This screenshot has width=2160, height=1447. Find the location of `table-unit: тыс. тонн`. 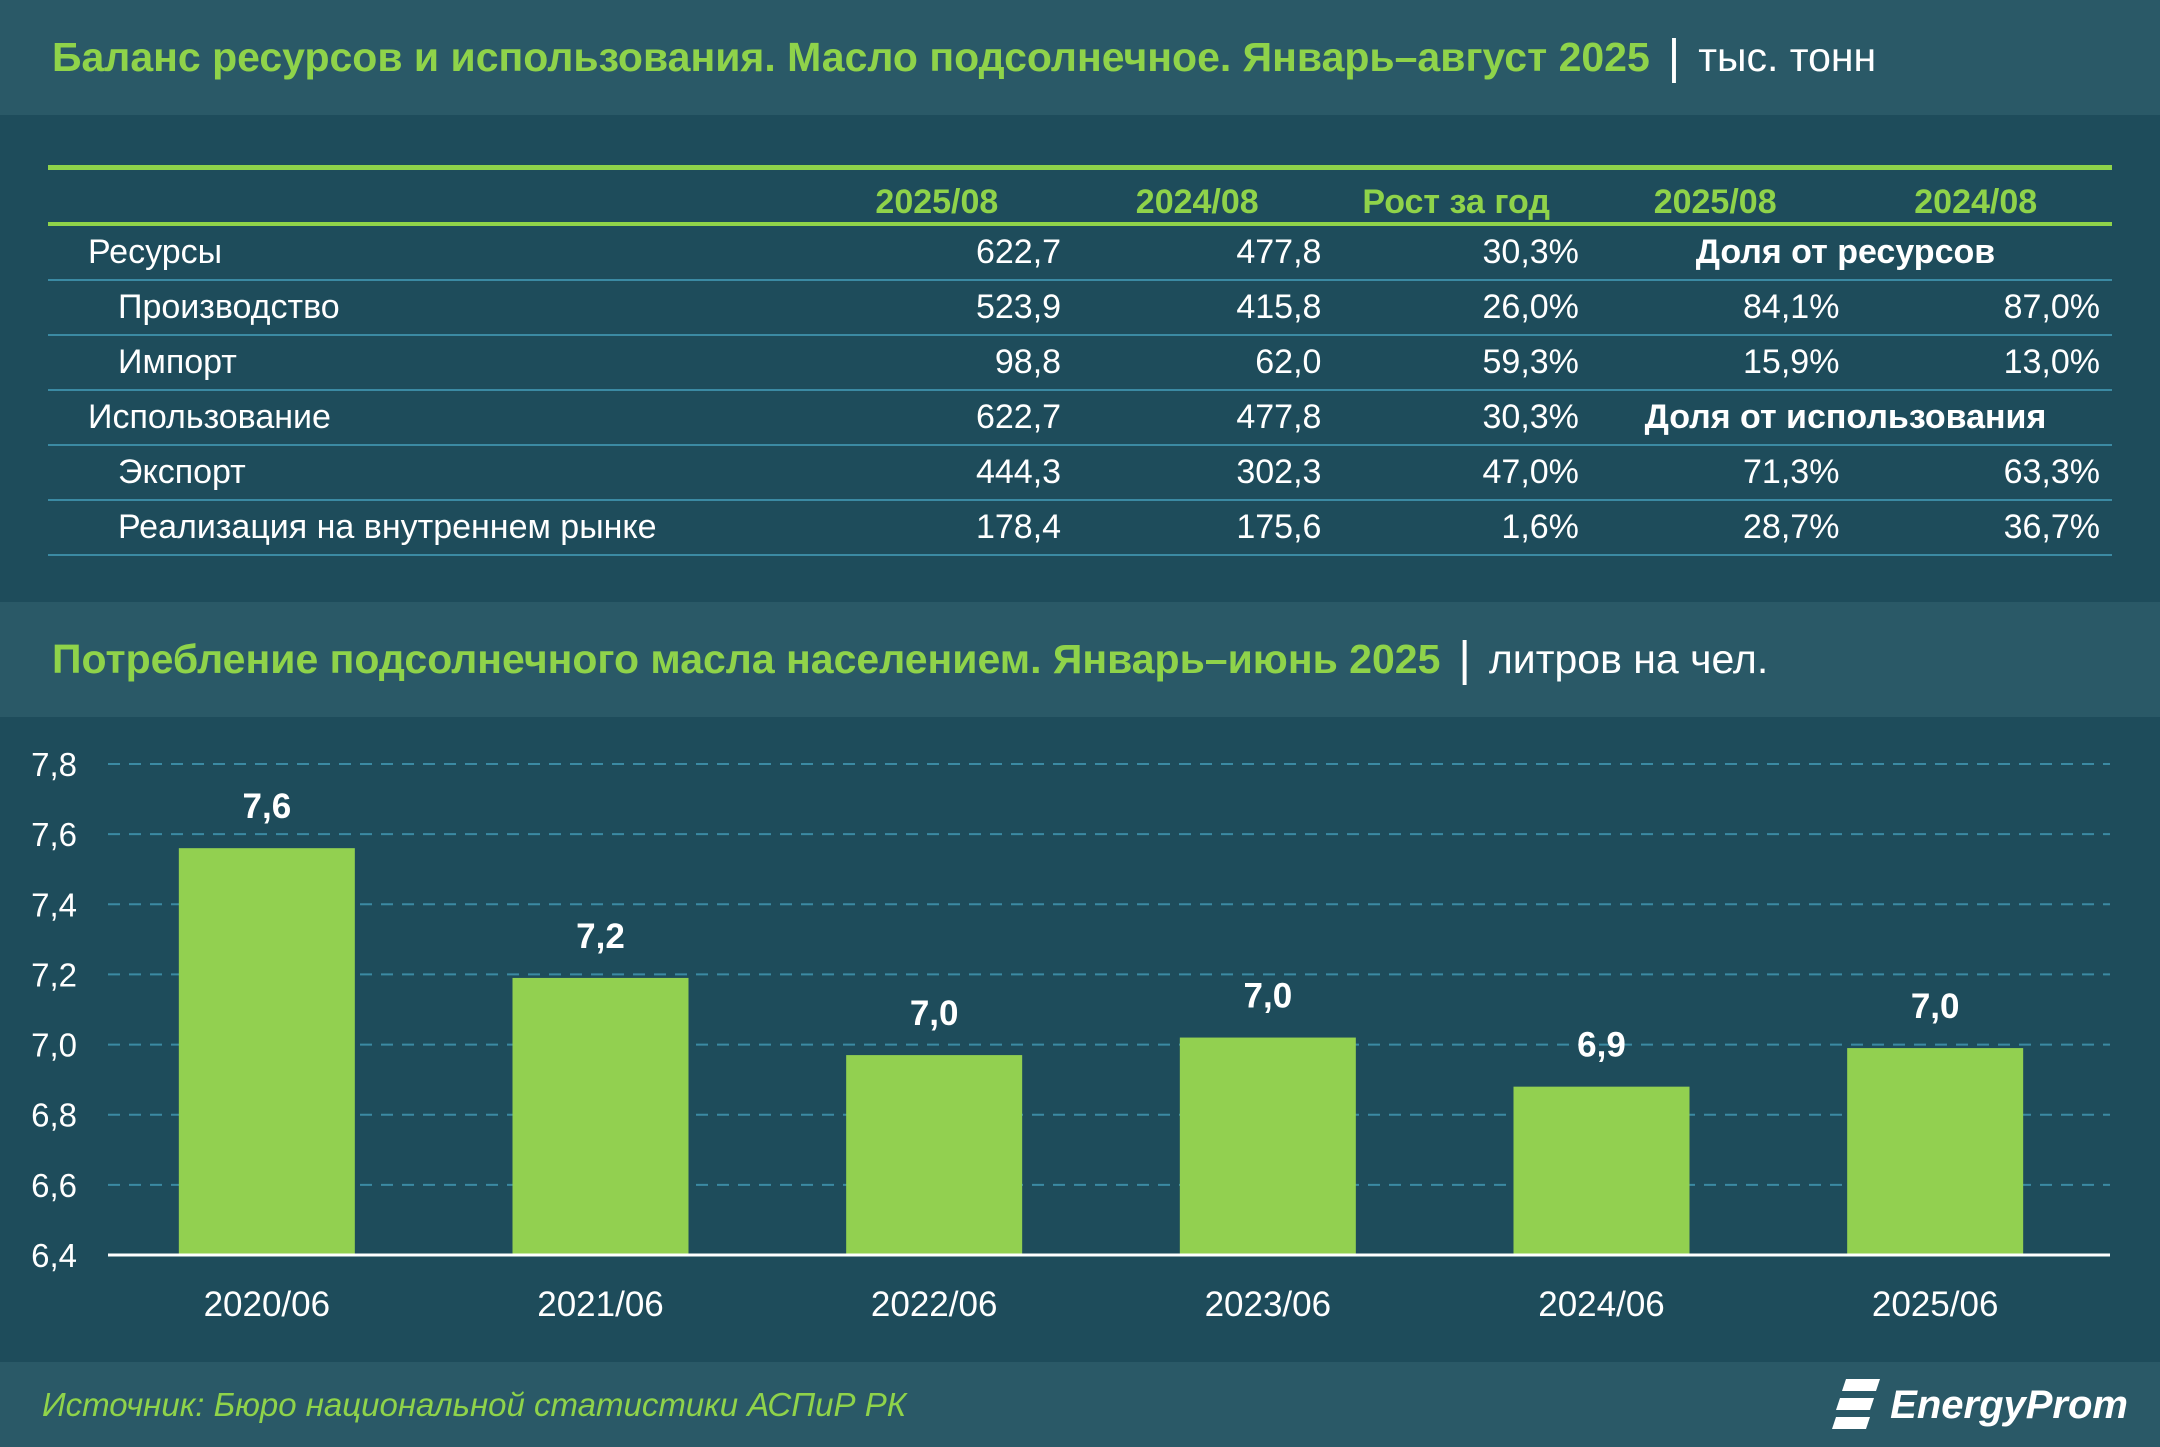

table-unit: тыс. тонн is located at coordinates (1787, 57).